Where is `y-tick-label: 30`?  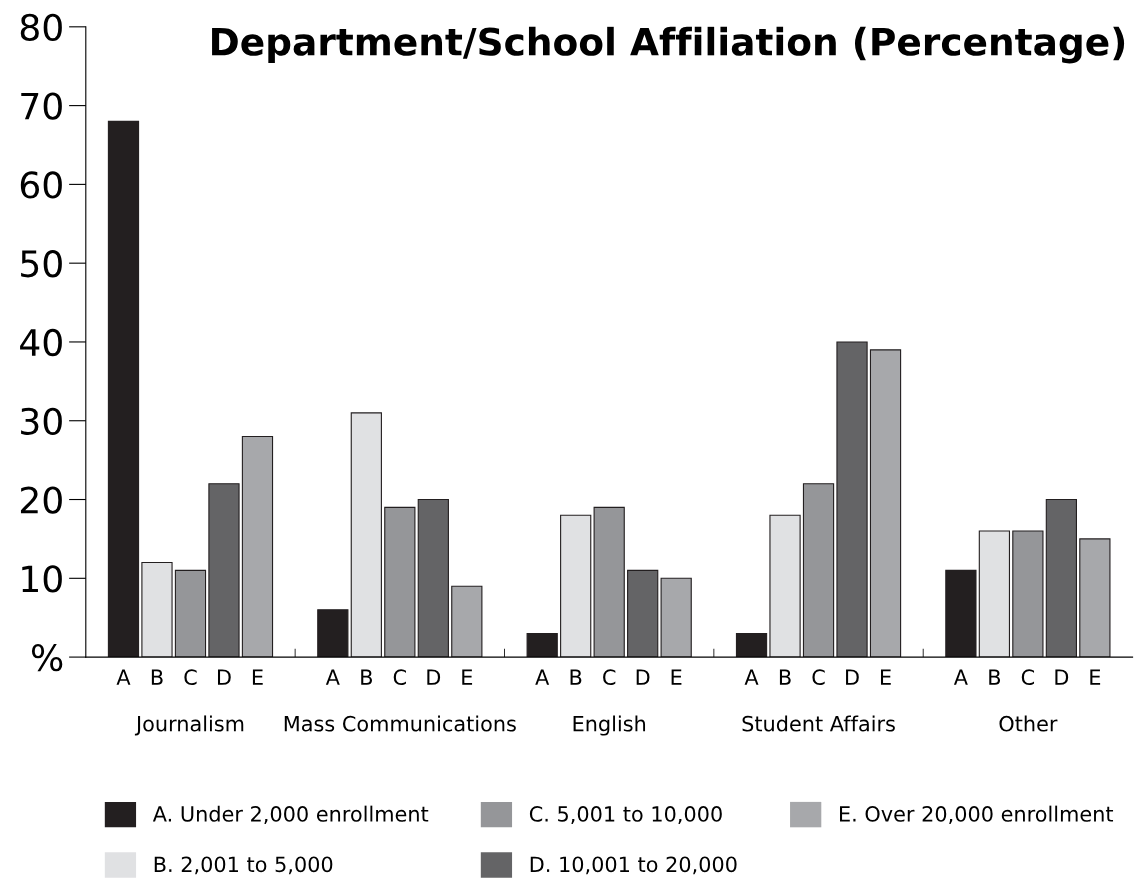
y-tick-label: 30 is located at coordinates (41, 421).